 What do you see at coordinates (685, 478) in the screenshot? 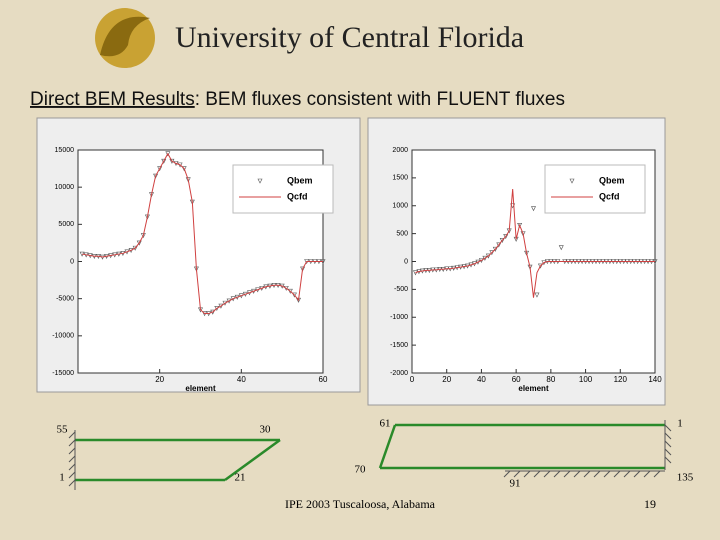
I see `node-label: 135` at bounding box center [685, 478].